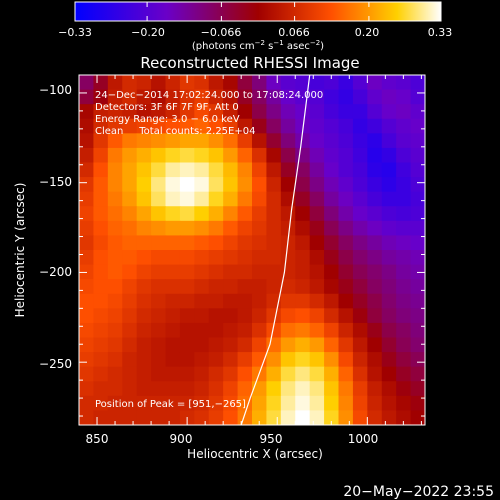 Image resolution: width=500 pixels, height=500 pixels. What do you see at coordinates (97, 439) in the screenshot?
I see `x-tick-label-850: 850` at bounding box center [97, 439].